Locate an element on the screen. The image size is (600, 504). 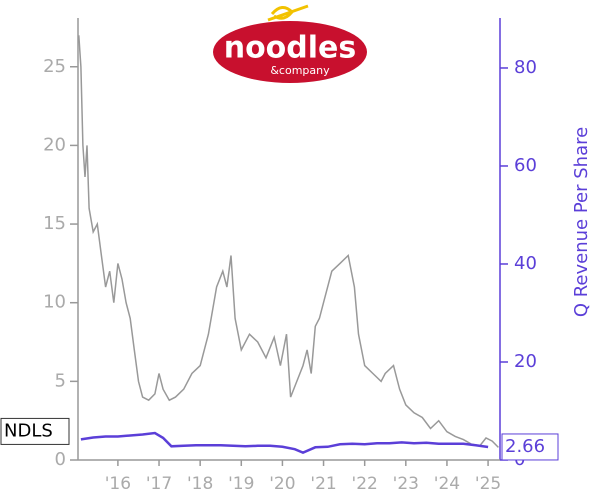
logo-badge is located at coordinates (290, 52).